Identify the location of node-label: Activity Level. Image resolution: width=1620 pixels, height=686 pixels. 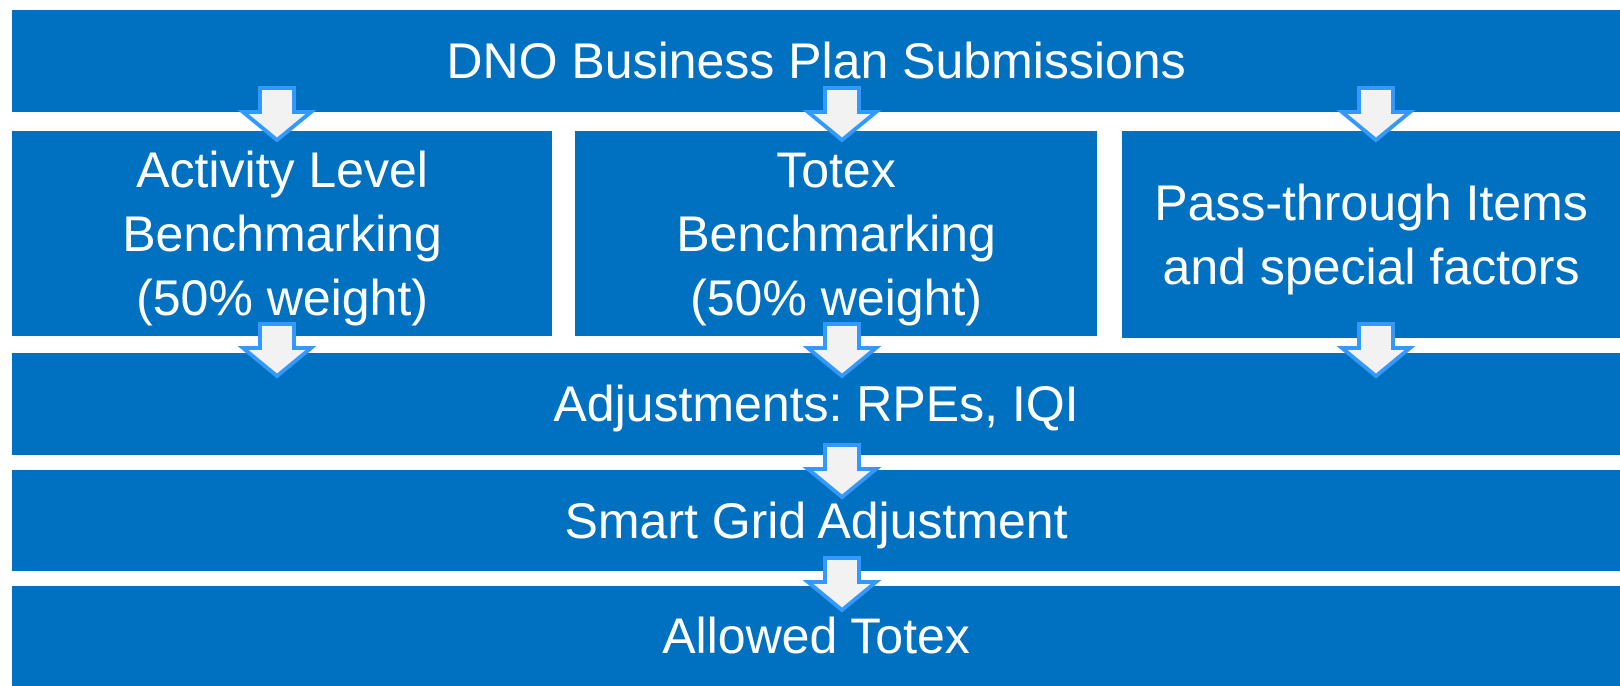
(282, 169).